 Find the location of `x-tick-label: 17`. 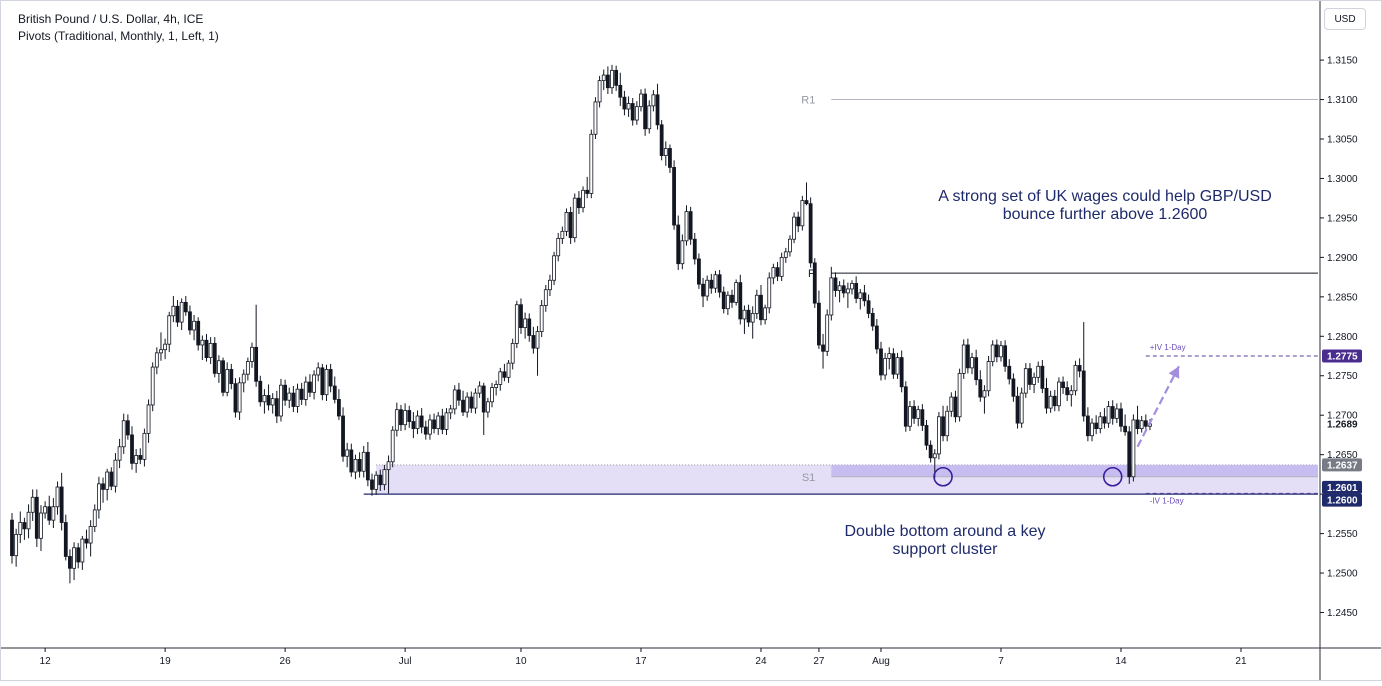

x-tick-label: 17 is located at coordinates (641, 661).